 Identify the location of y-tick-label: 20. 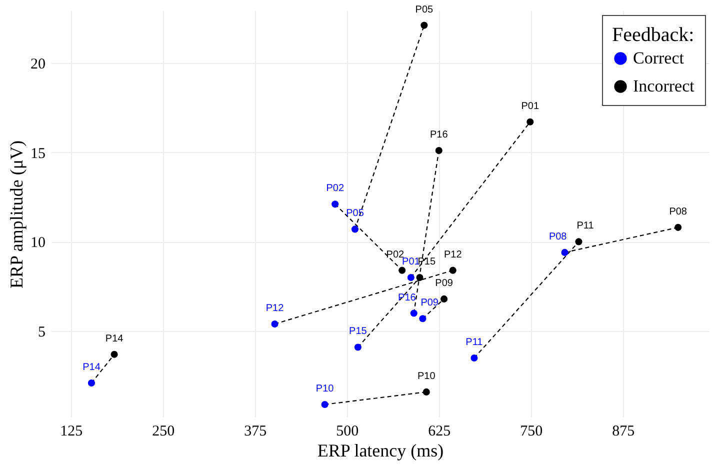
(38, 64).